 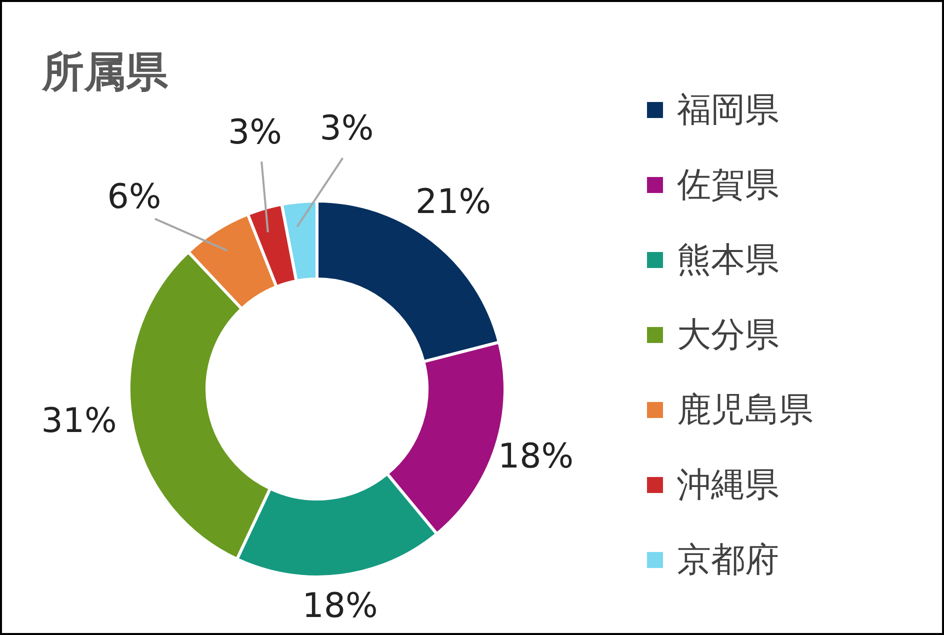 I want to click on chart-title: 所属県, so click(x=105, y=72).